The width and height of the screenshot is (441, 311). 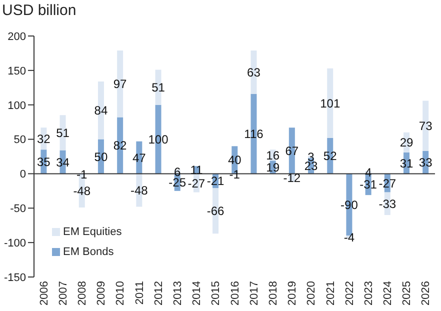 What do you see at coordinates (273, 155) in the screenshot?
I see `data-label: 16` at bounding box center [273, 155].